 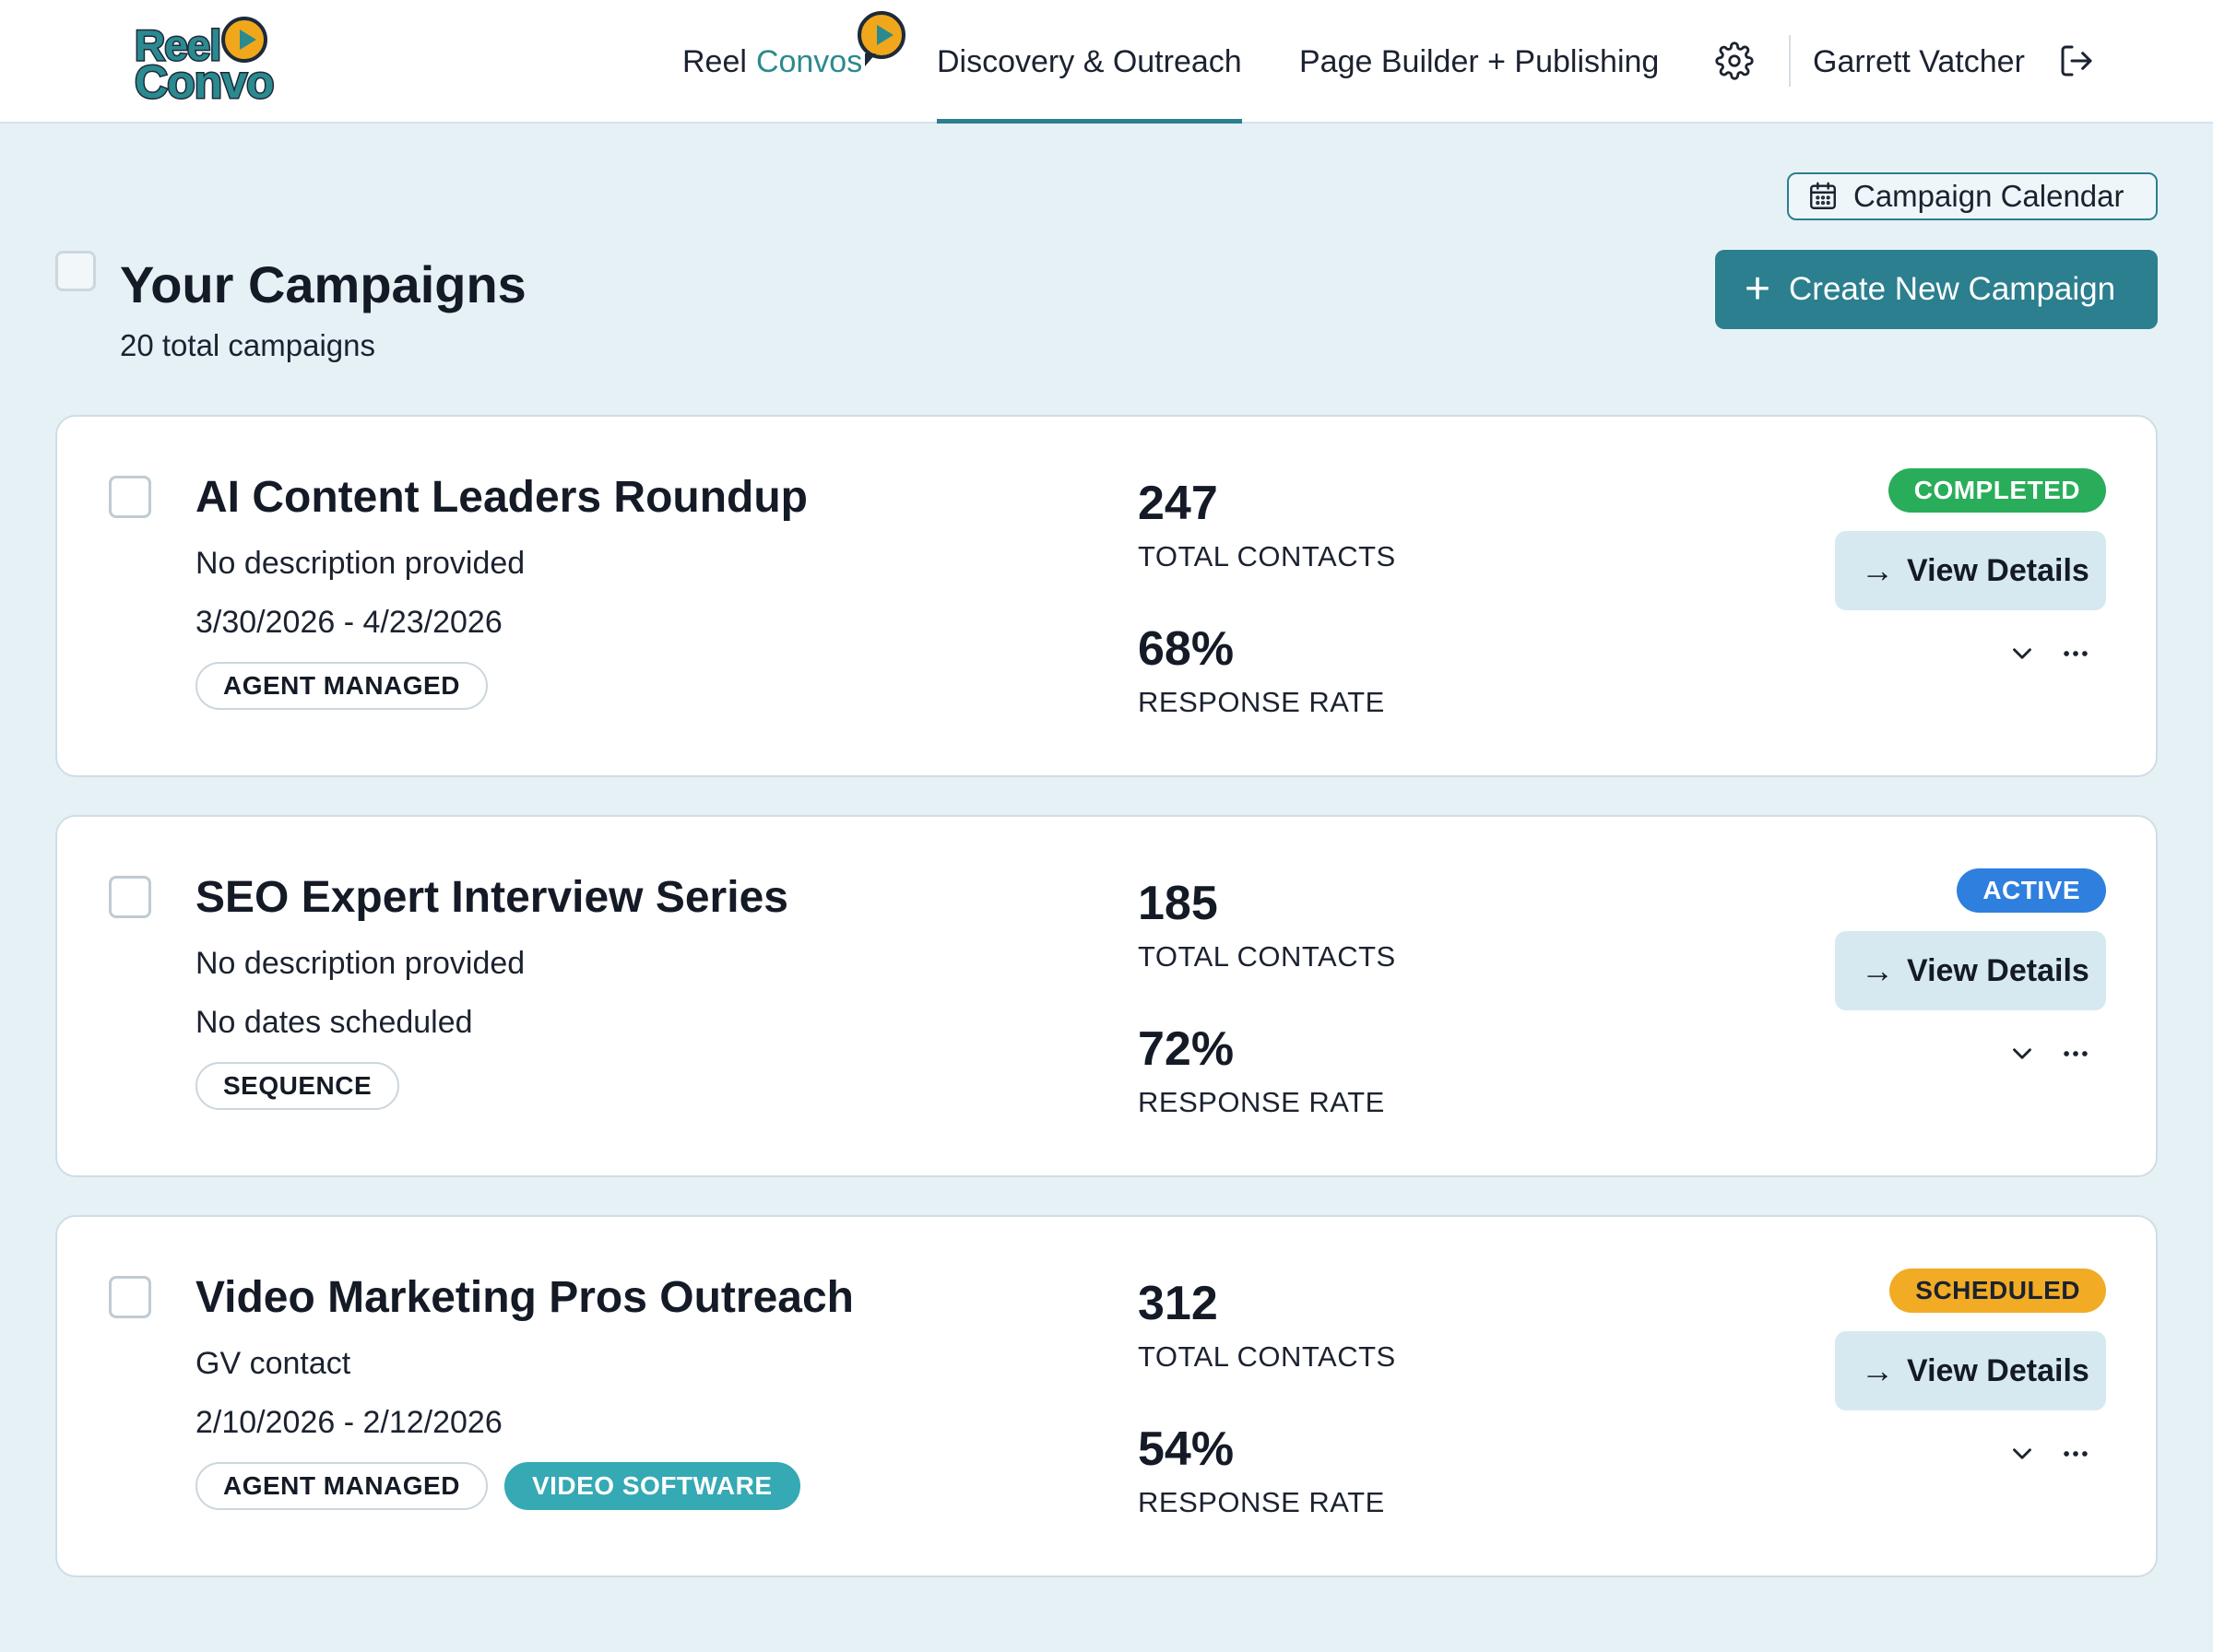 What do you see at coordinates (205, 82) in the screenshot?
I see `logo-line-2: Convo` at bounding box center [205, 82].